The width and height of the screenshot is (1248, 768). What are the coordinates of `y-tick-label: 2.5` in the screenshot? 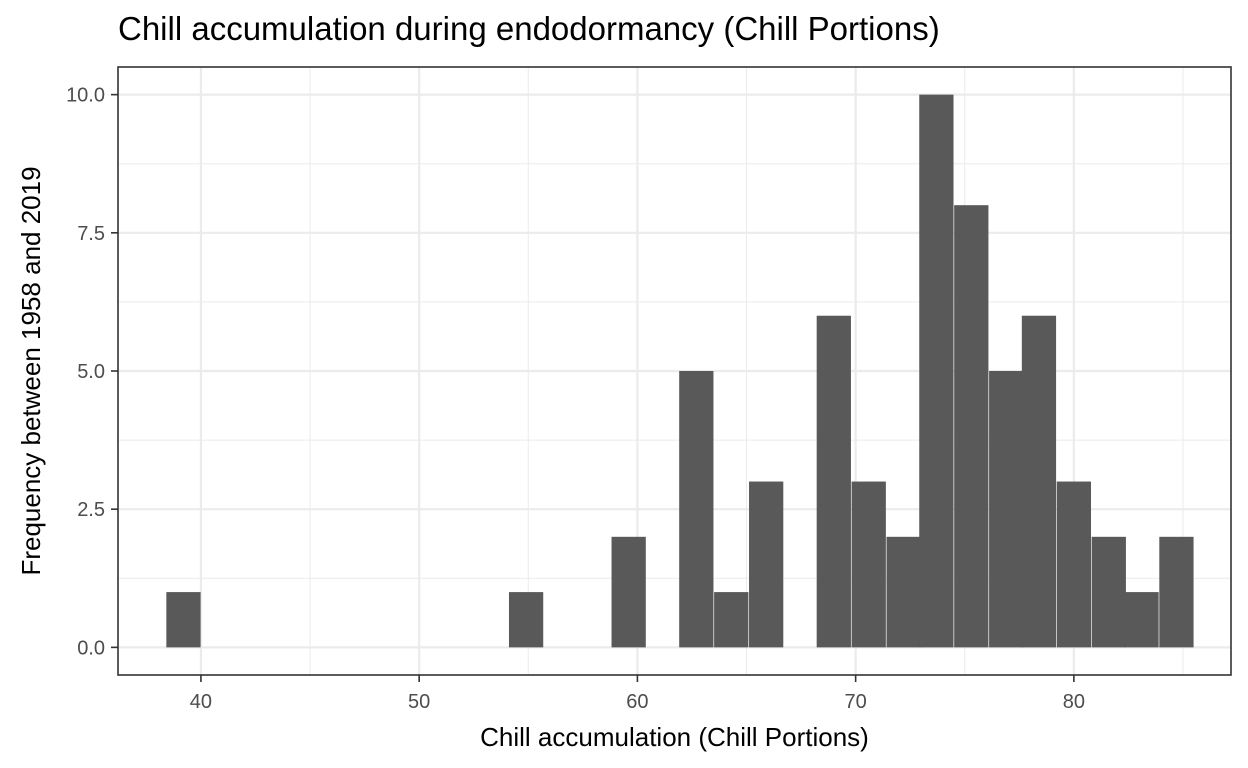 It's located at (91, 510).